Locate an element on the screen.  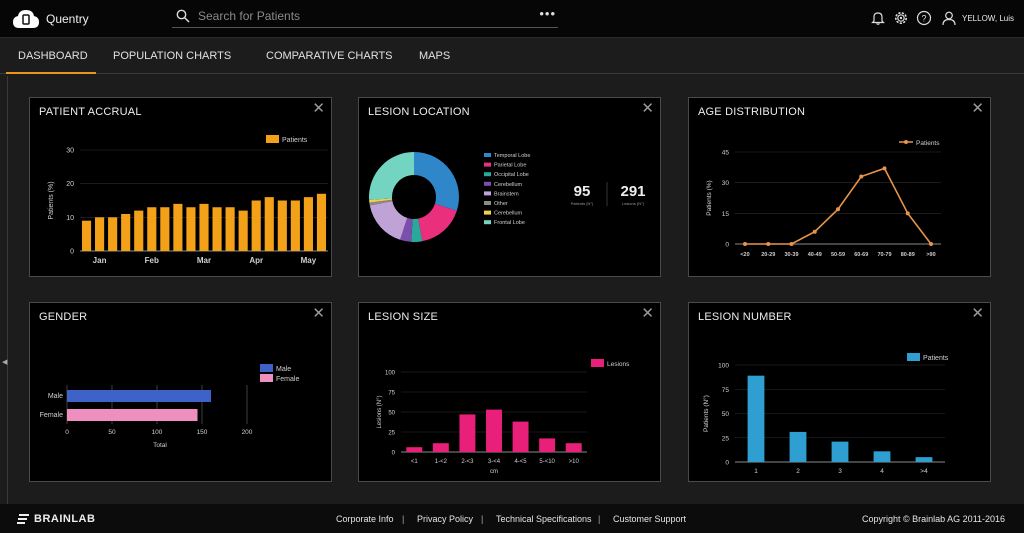
stat-label: Lesions (N°) is located at coordinates (633, 203).